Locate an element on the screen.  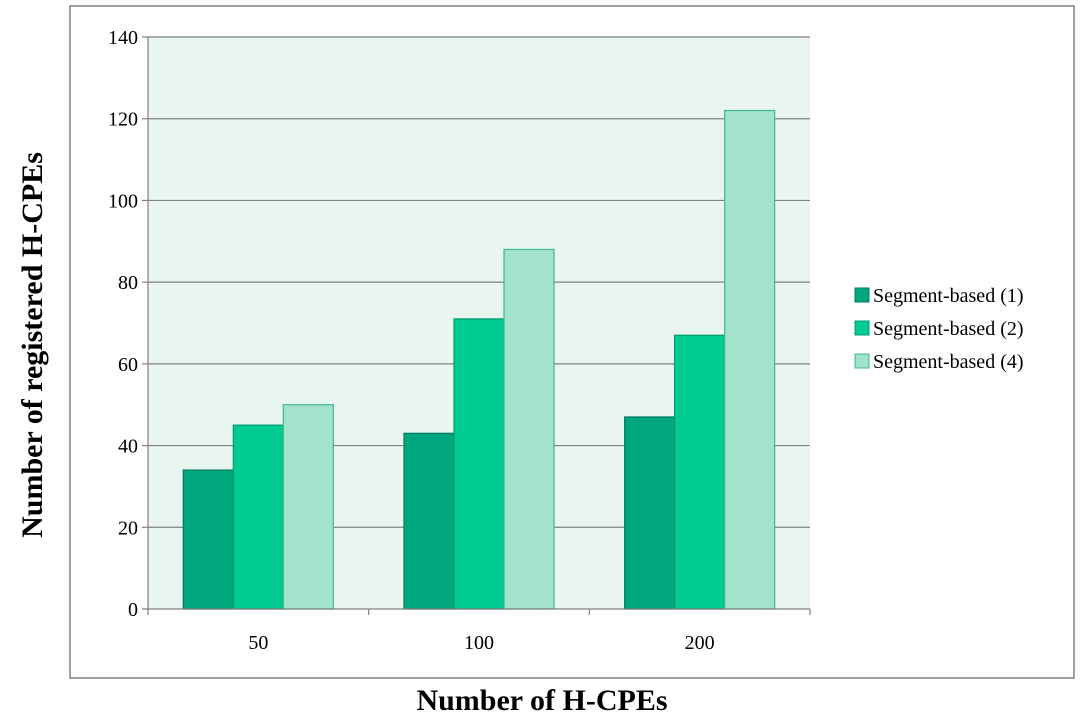
y-tick-label: 40 is located at coordinates (128, 447).